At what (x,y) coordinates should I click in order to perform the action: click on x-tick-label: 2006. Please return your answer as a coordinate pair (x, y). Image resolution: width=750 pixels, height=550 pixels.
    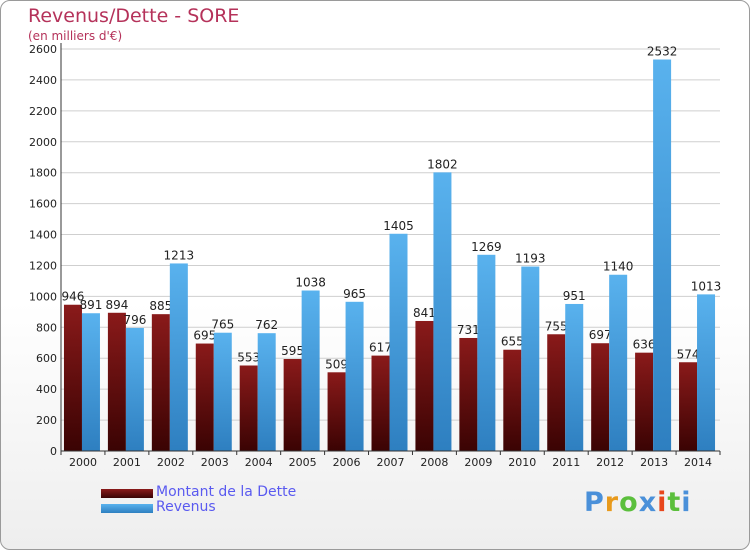
    Looking at the image, I should click on (347, 462).